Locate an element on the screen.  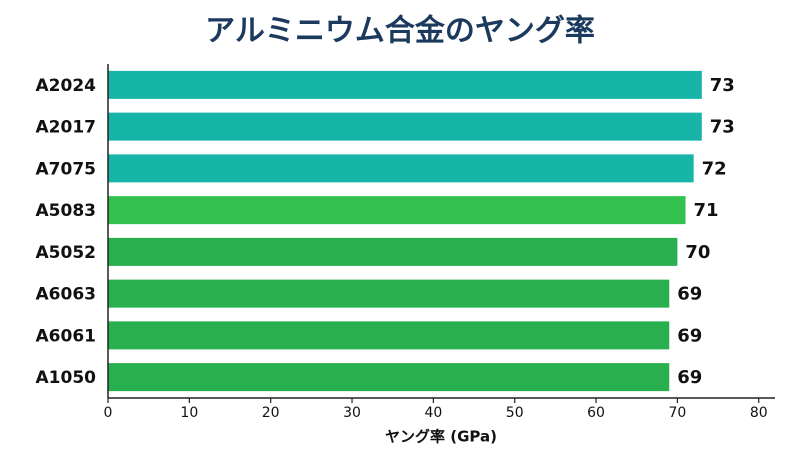
x-tick-label: 30 is located at coordinates (352, 413).